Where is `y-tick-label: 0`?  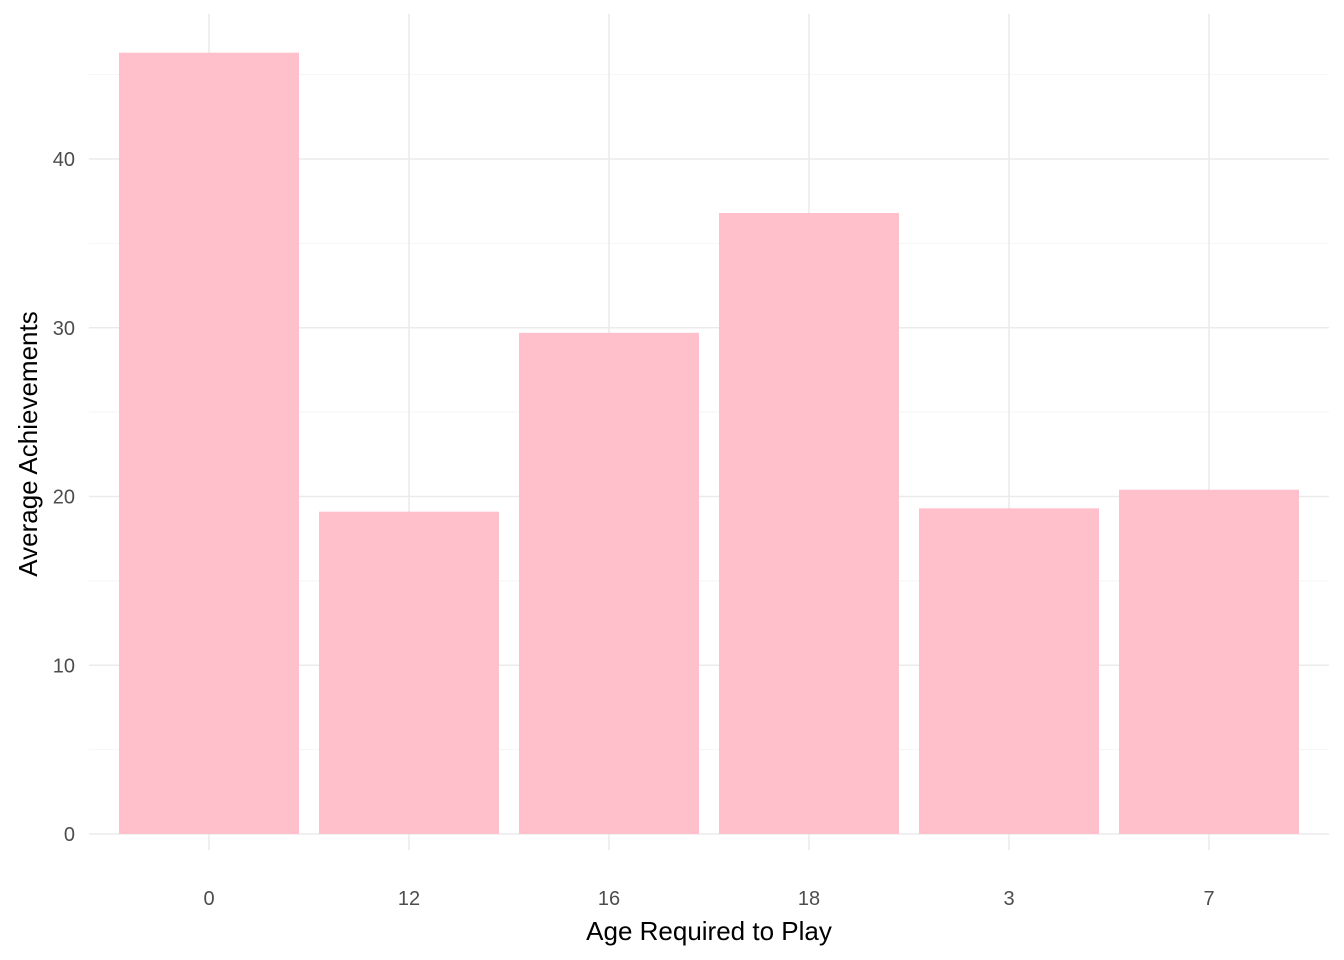 y-tick-label: 0 is located at coordinates (69, 835).